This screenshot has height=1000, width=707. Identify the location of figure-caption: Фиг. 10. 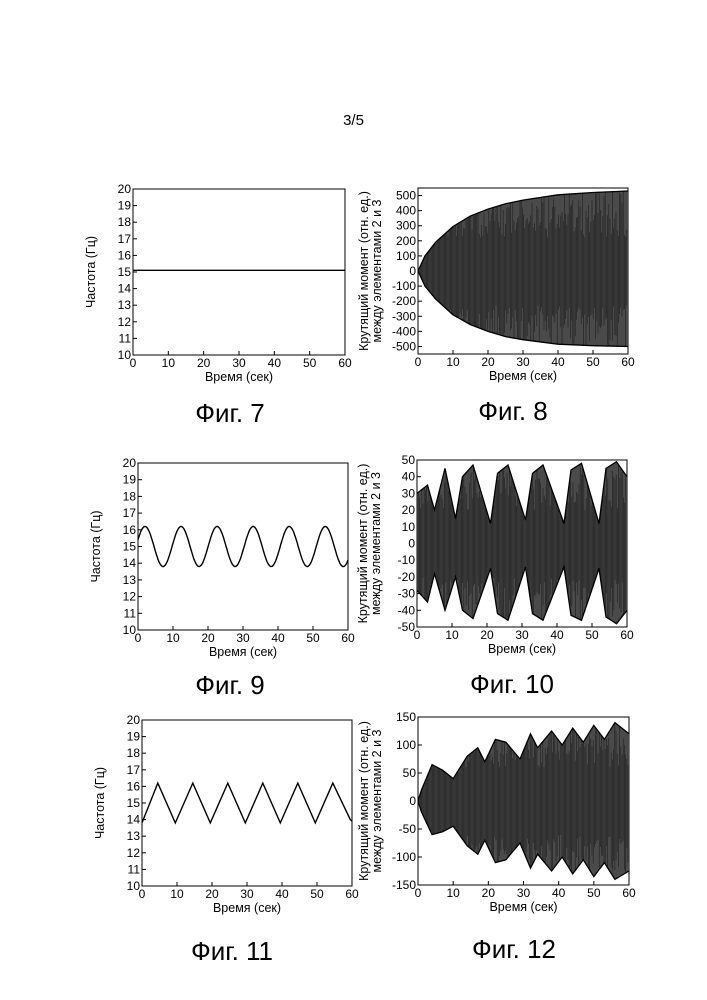
(512, 684).